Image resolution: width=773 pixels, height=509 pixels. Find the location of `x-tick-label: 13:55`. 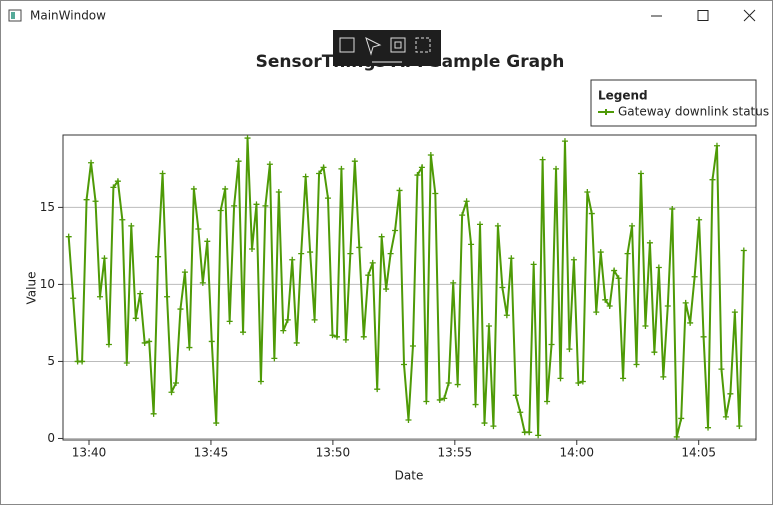

x-tick-label: 13:55 is located at coordinates (455, 453).